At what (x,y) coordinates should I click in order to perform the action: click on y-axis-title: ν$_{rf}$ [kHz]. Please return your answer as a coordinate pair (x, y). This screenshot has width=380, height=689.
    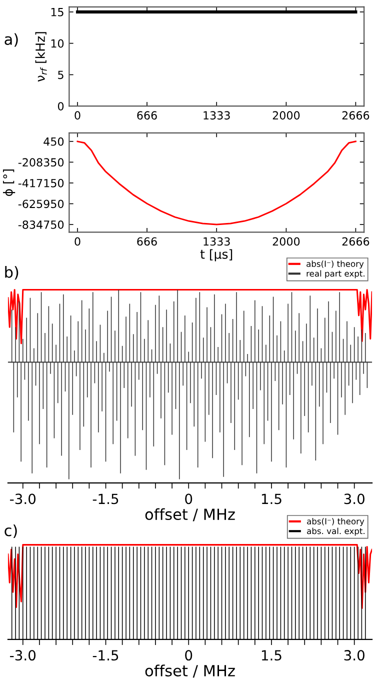
    Looking at the image, I should click on (41, 57).